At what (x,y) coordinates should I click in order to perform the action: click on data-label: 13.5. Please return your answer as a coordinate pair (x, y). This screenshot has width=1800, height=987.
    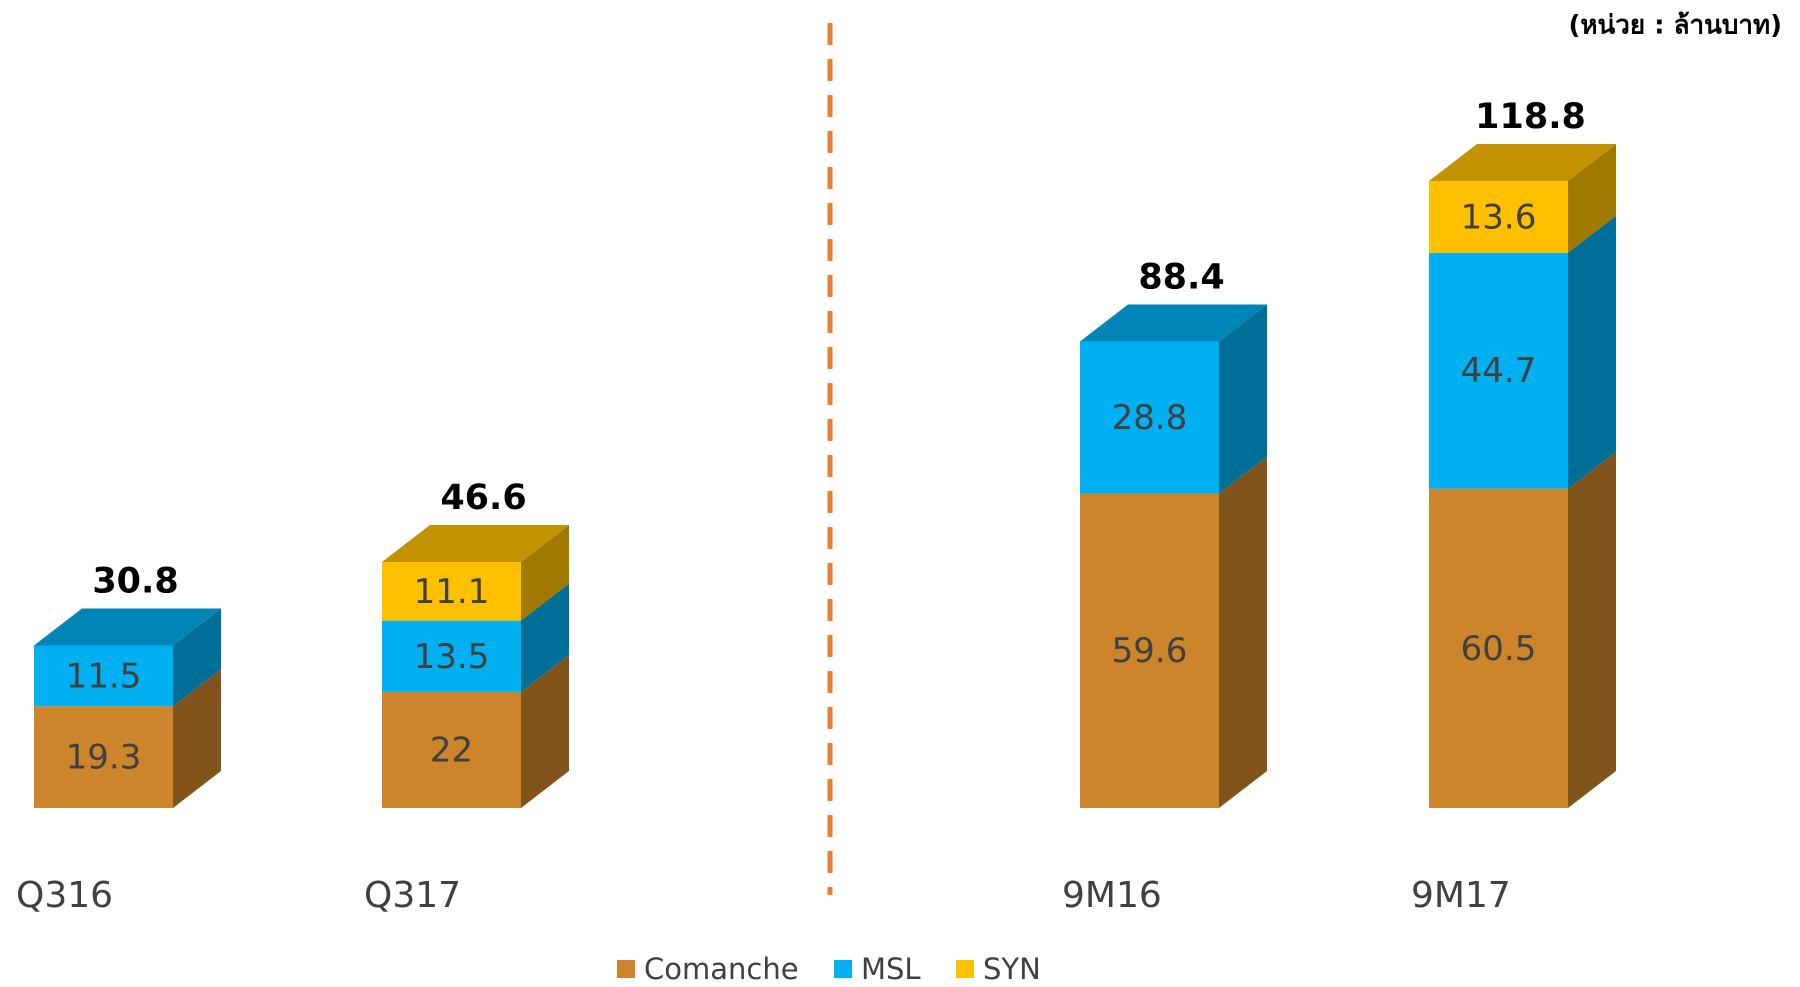
    Looking at the image, I should click on (452, 657).